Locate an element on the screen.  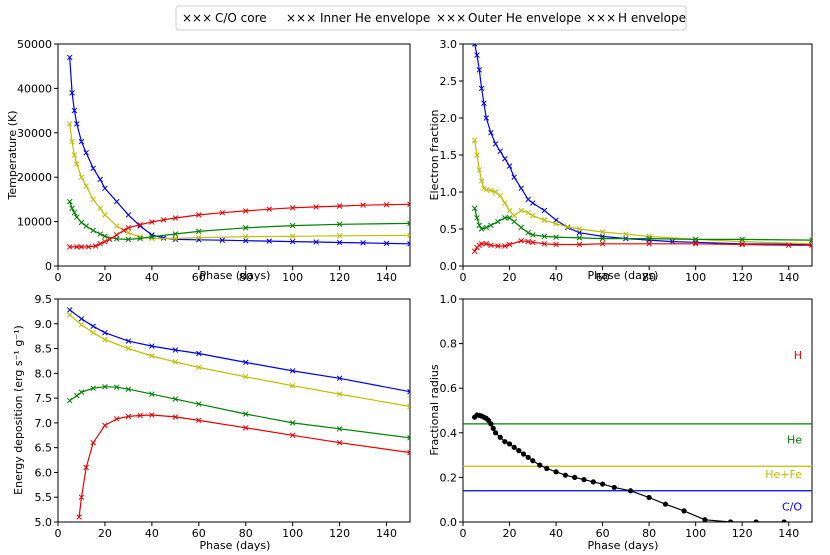
region-label: C/O is located at coordinates (792, 506).